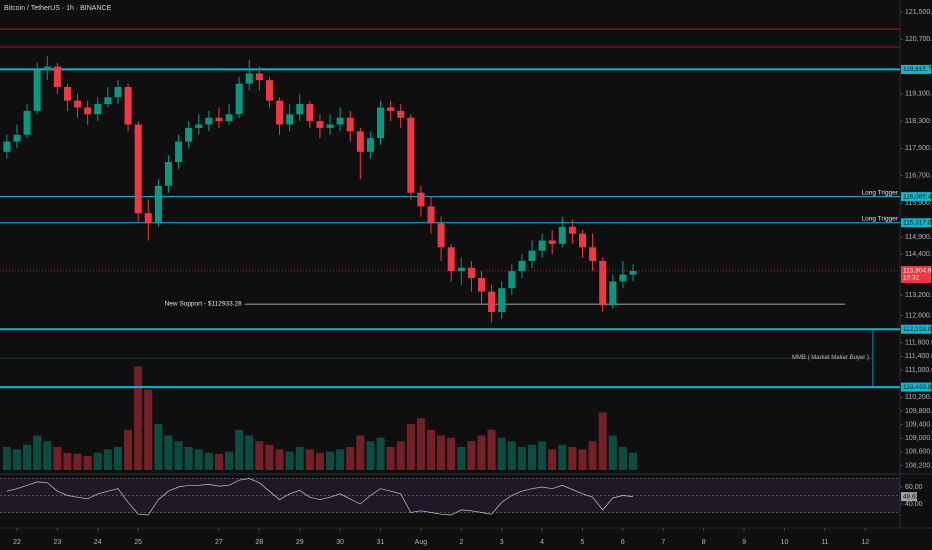  Describe the element at coordinates (918, 370) in the screenshot. I see `y-tick-label: 111,000.00` at that location.